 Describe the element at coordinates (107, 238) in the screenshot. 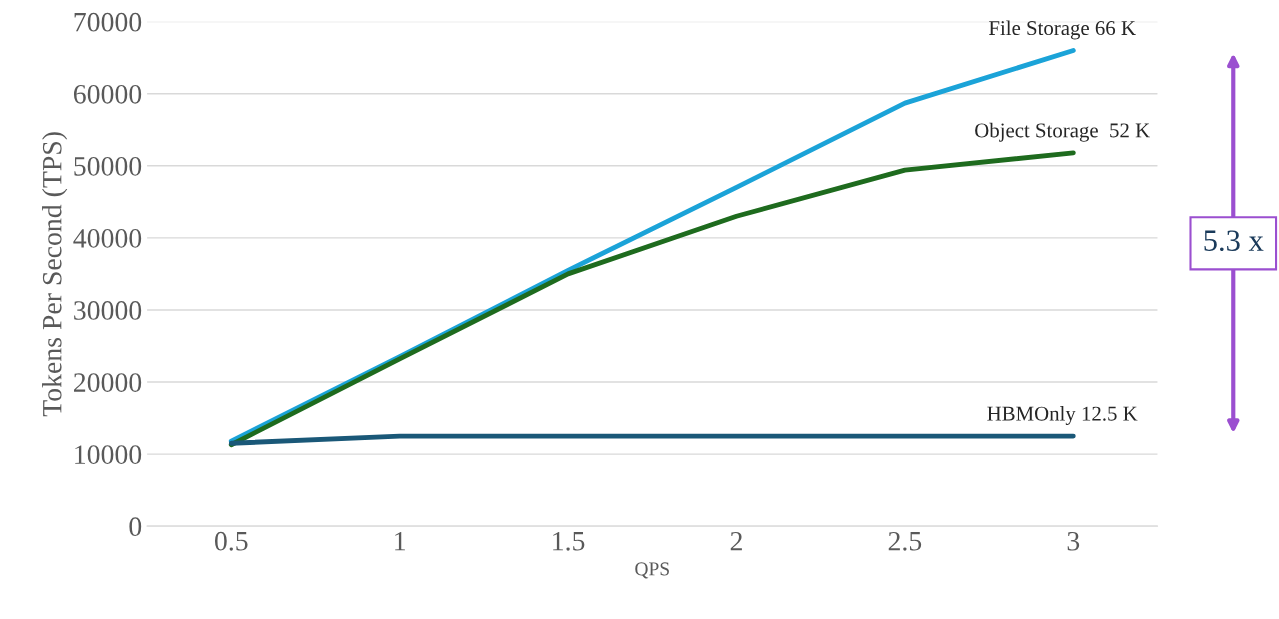

I see `y-tick-label: 40000` at that location.